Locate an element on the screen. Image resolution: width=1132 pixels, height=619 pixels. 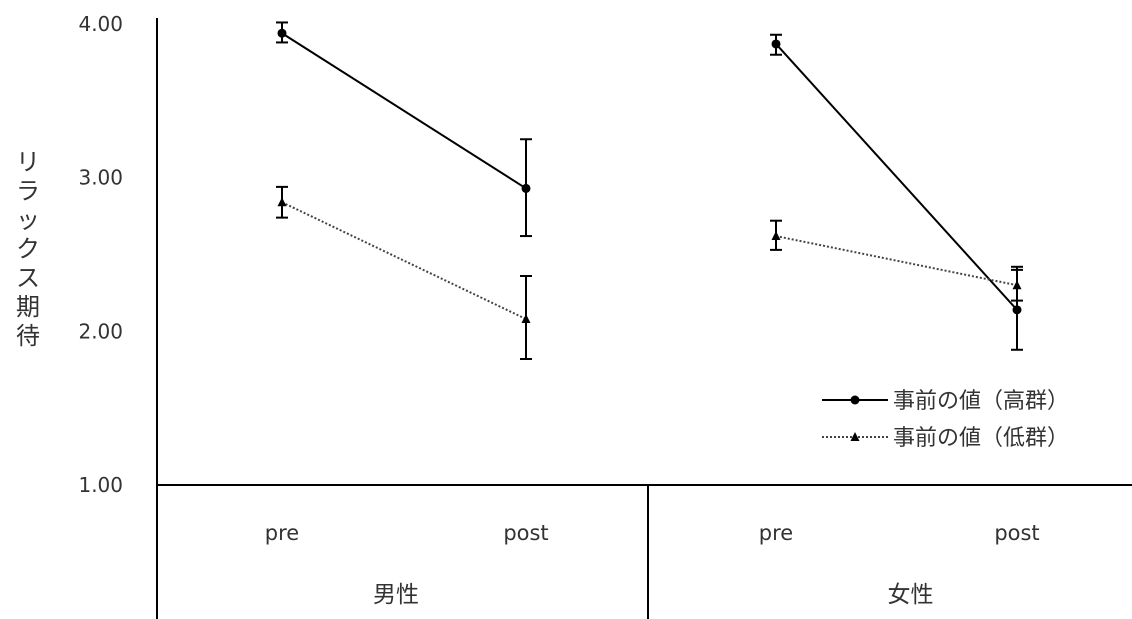
y-axis-label: リラックス期待 is located at coordinates (28, 249).